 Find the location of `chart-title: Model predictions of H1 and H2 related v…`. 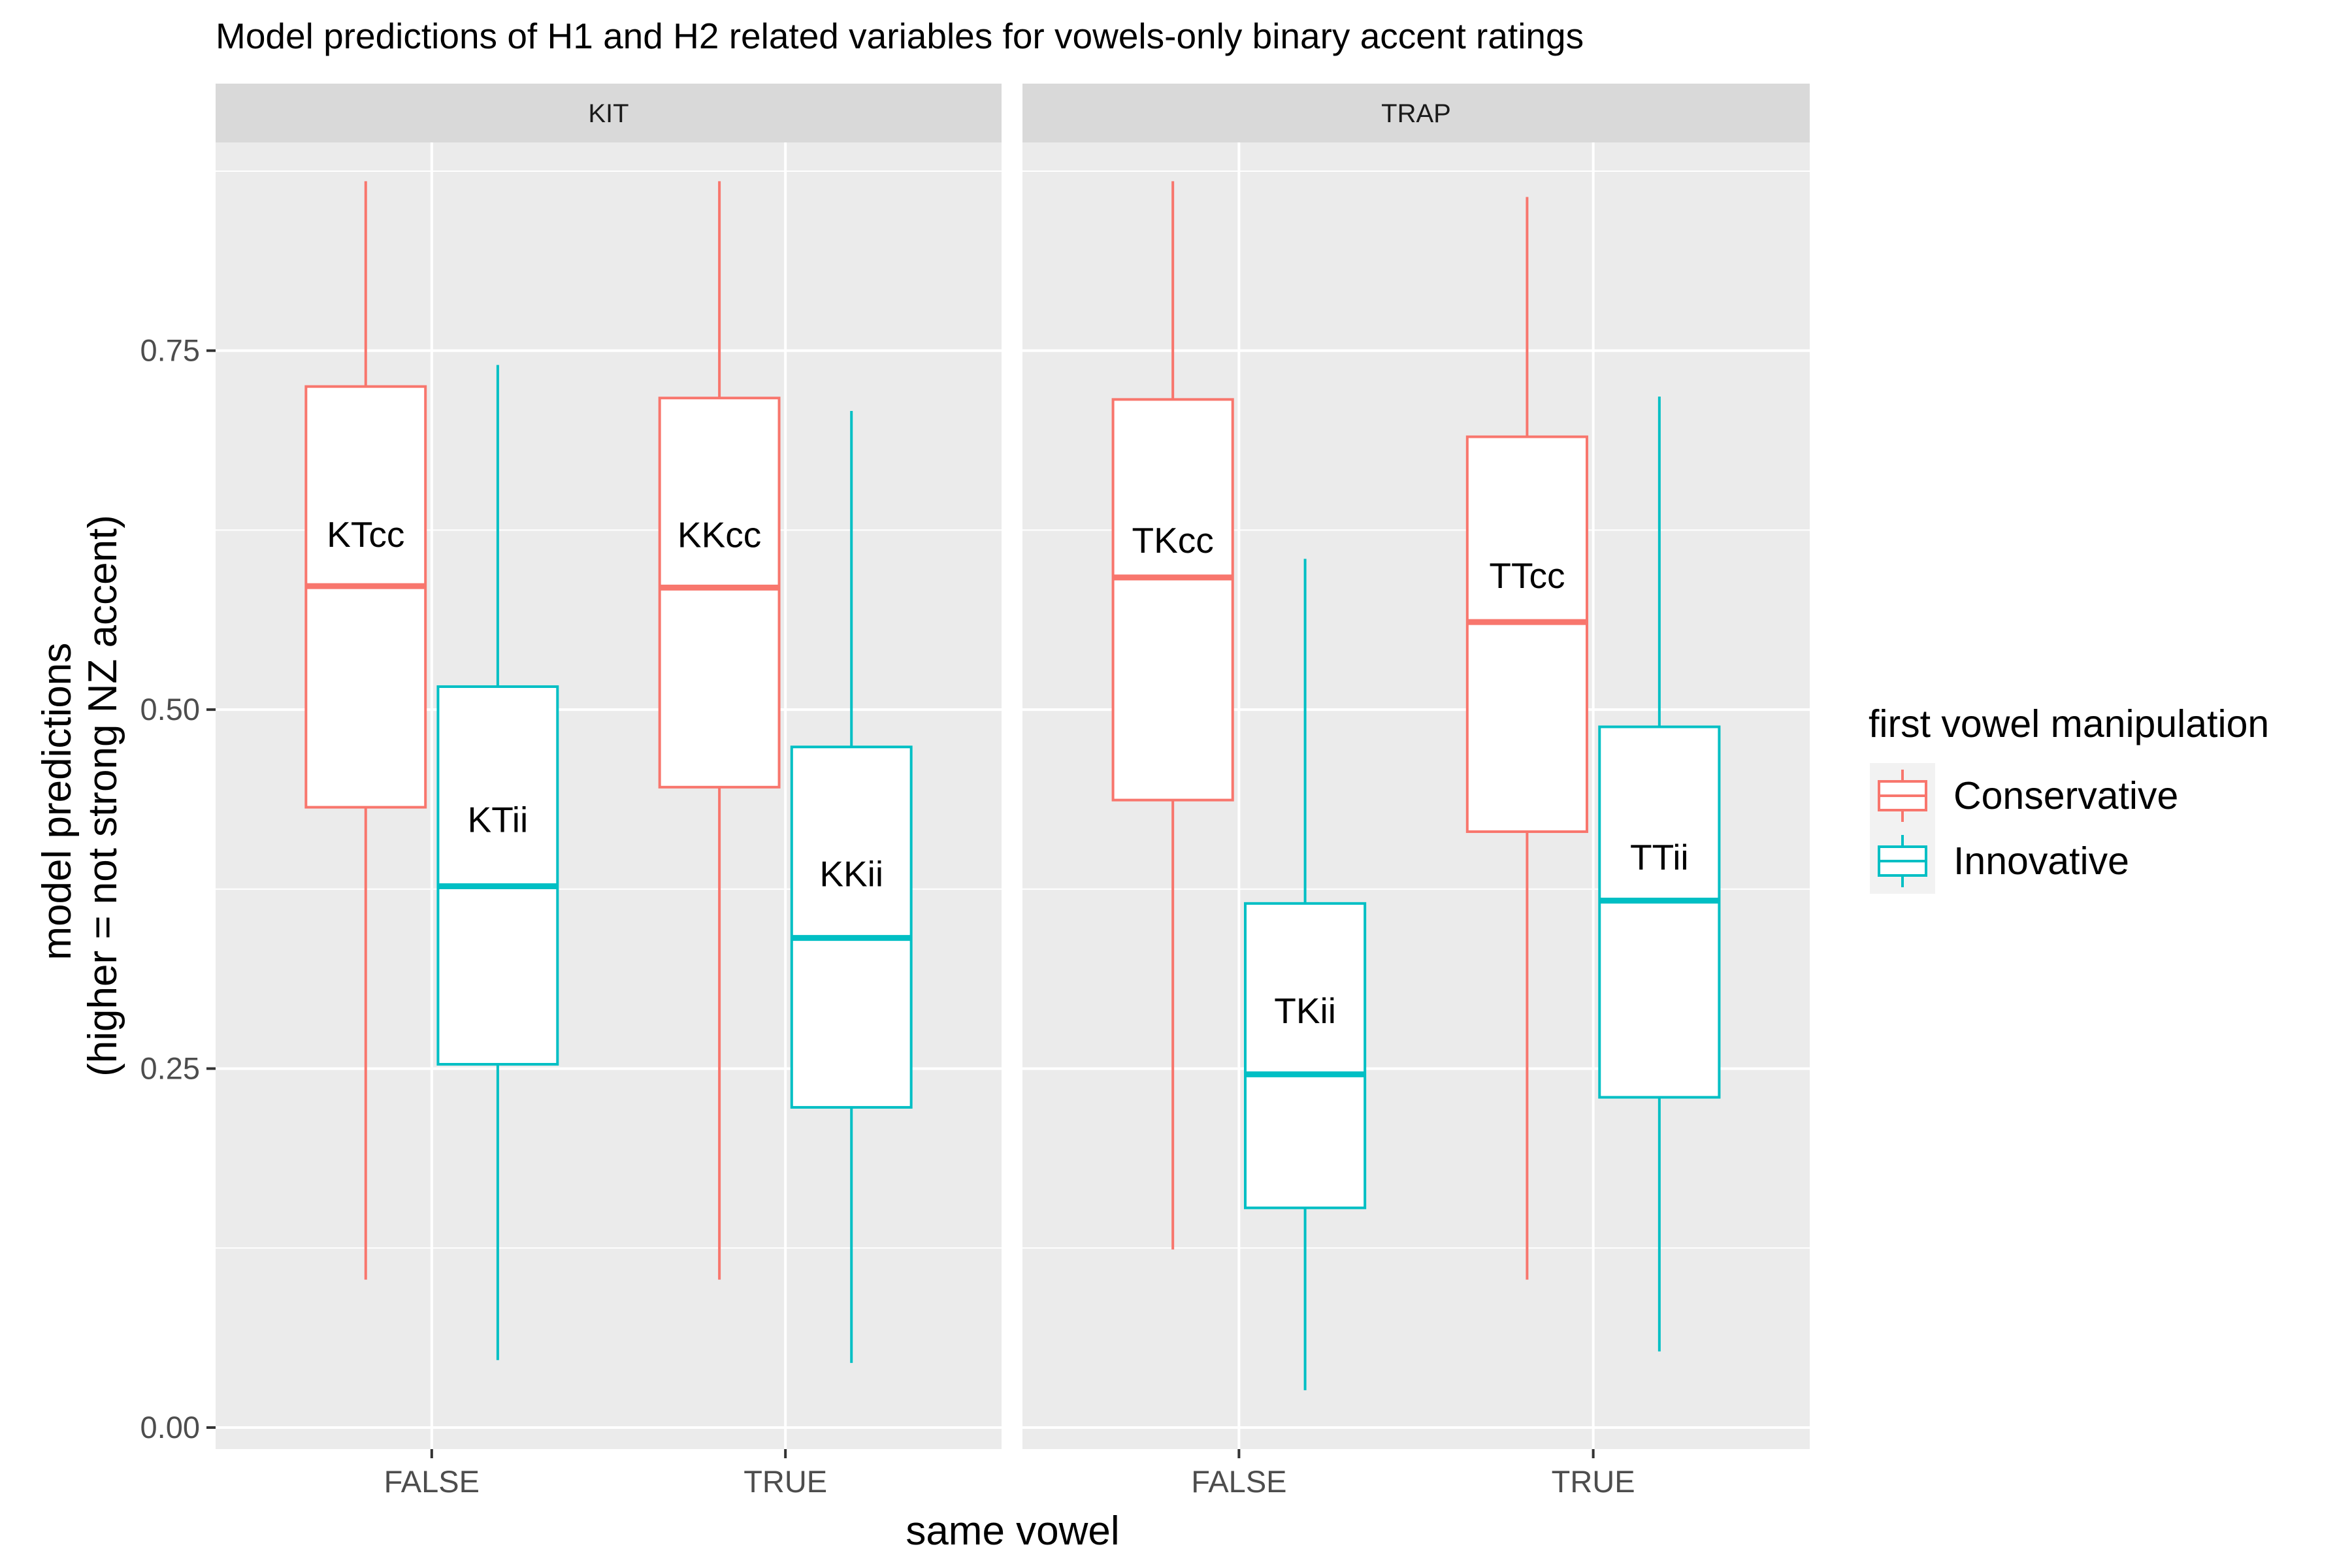

chart-title: Model predictions of H1 and H2 related v… is located at coordinates (900, 36).